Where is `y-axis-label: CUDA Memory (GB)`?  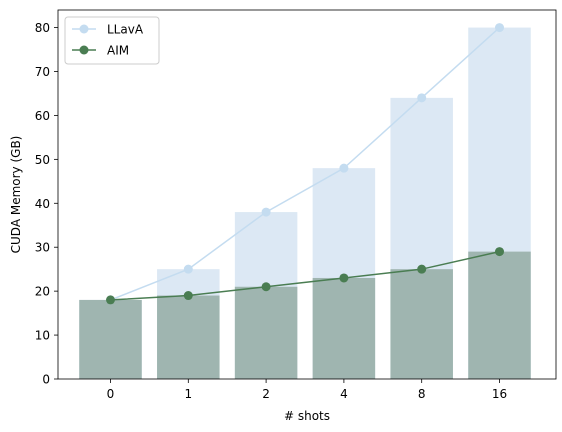
y-axis-label: CUDA Memory (GB) is located at coordinates (16, 195).